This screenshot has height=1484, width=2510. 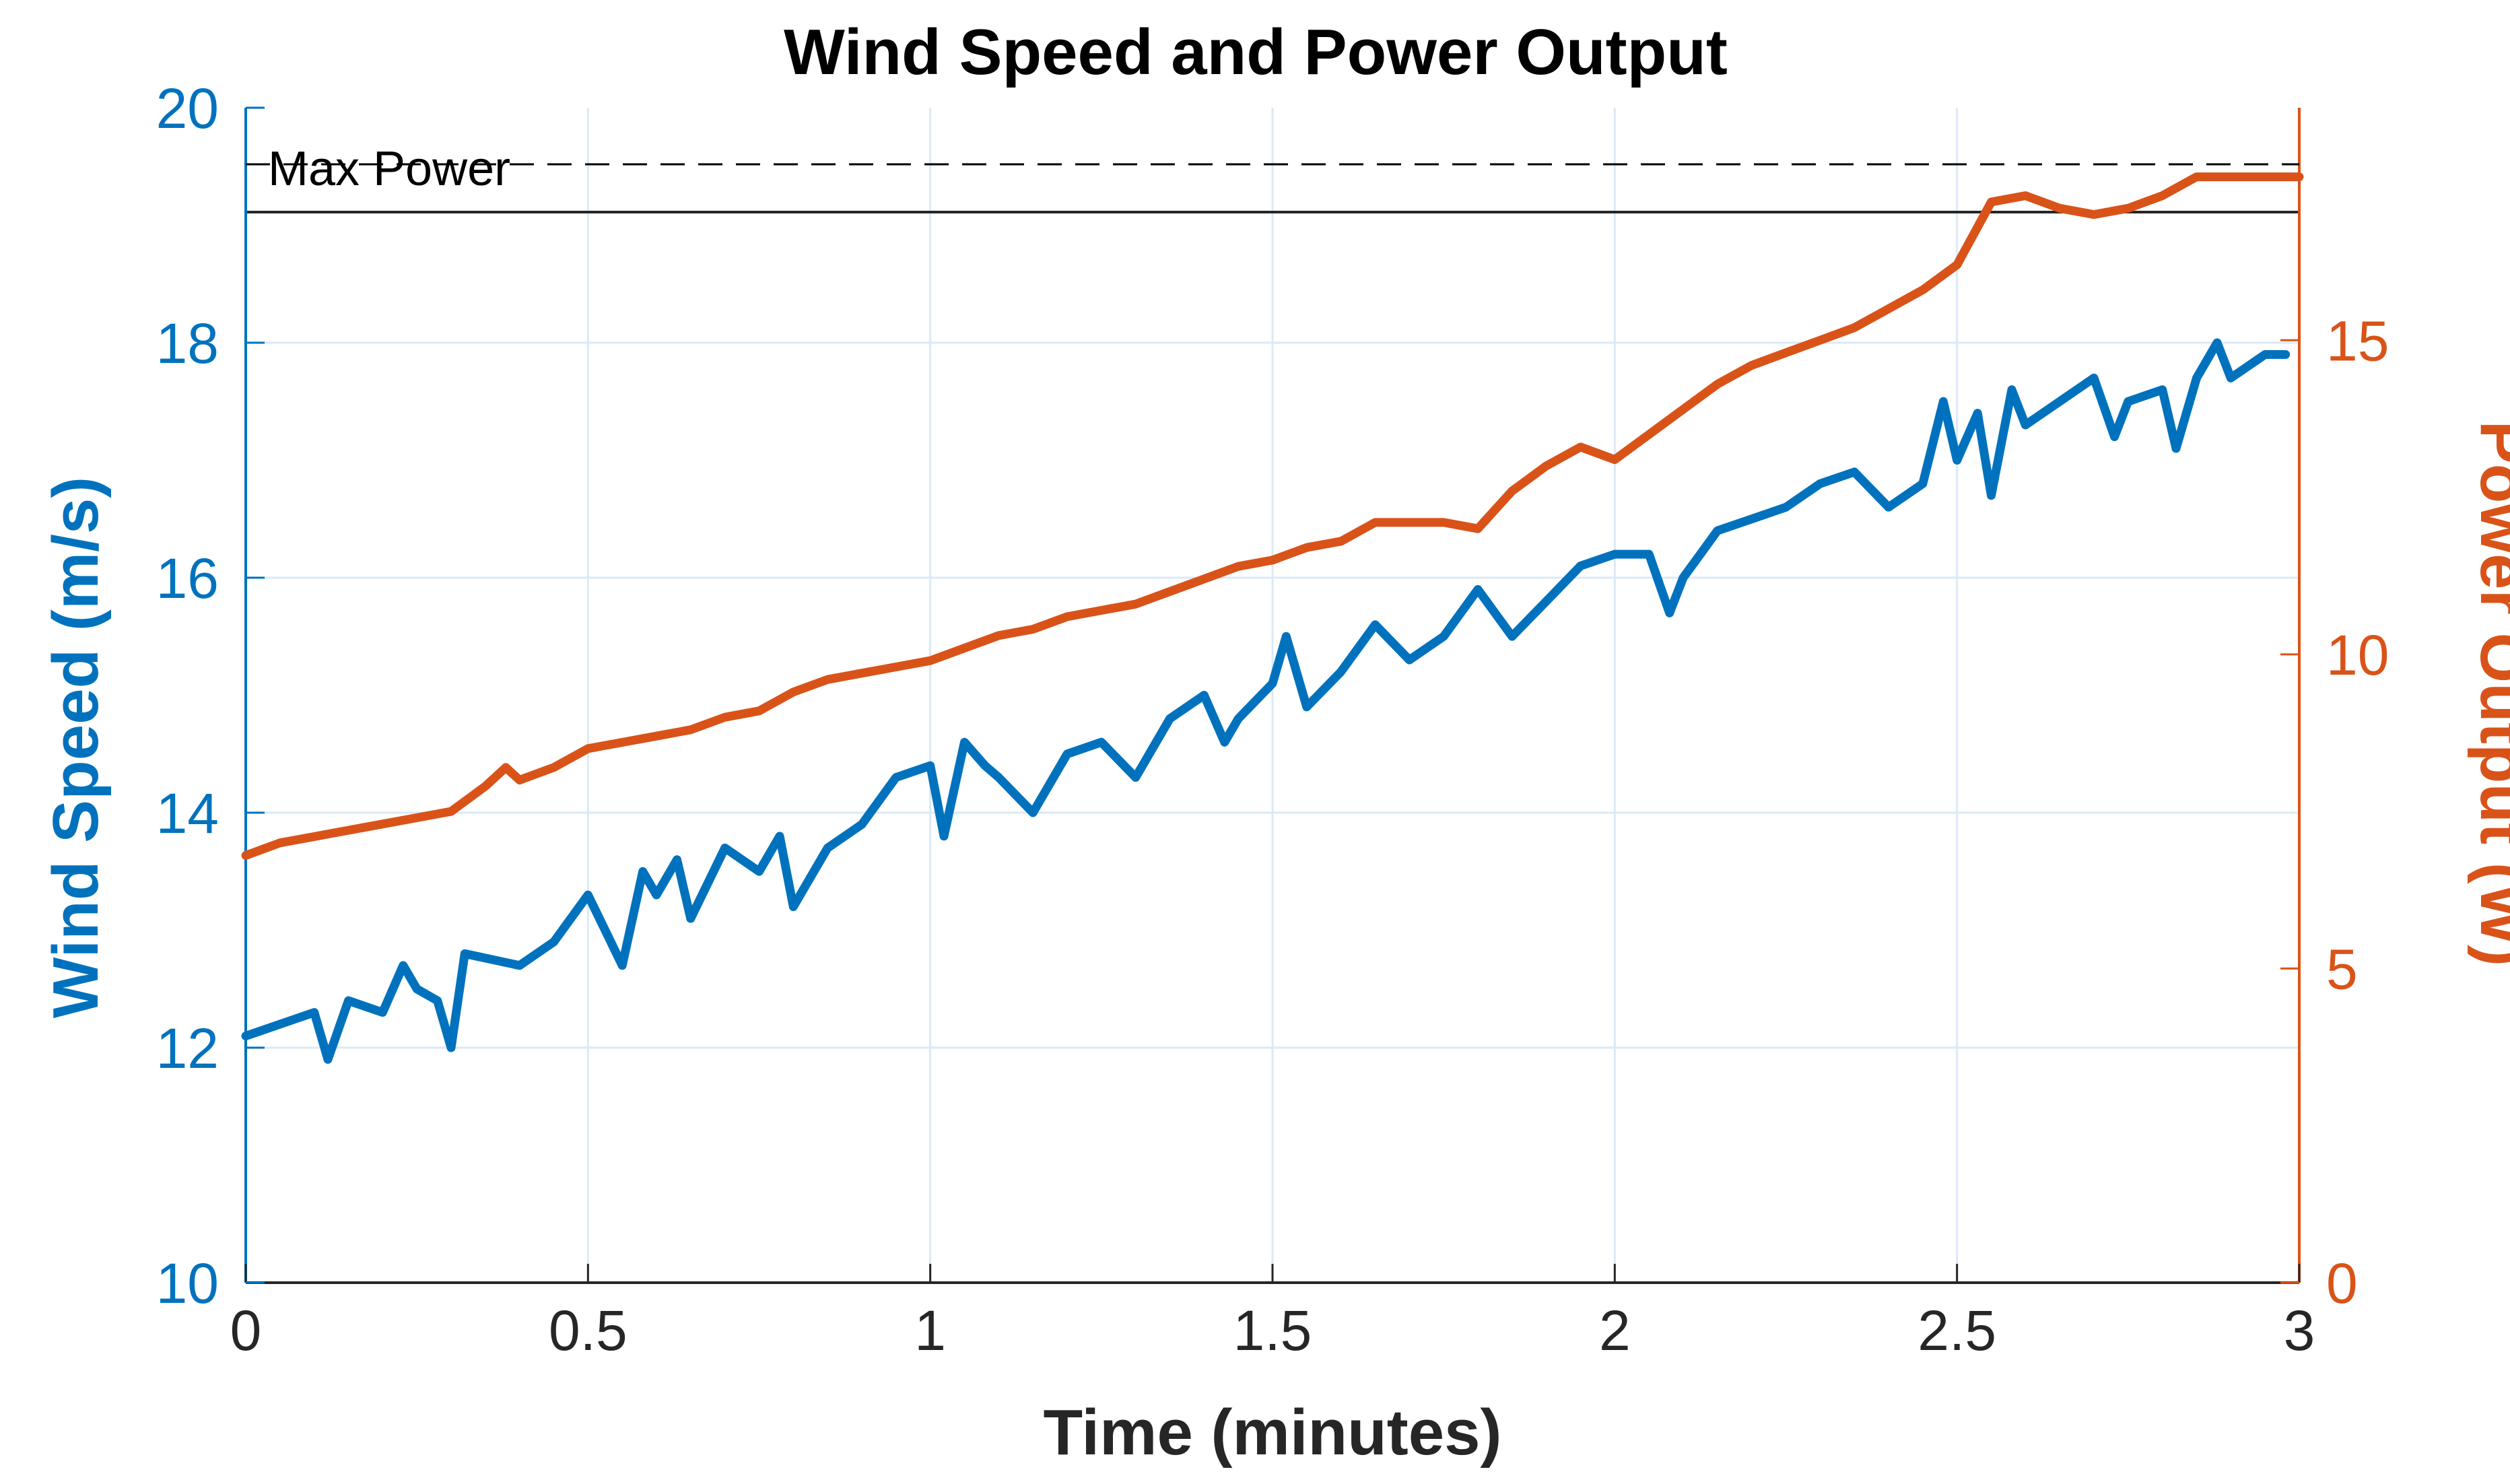 I want to click on x-tick-label: 2.5, so click(x=1957, y=1330).